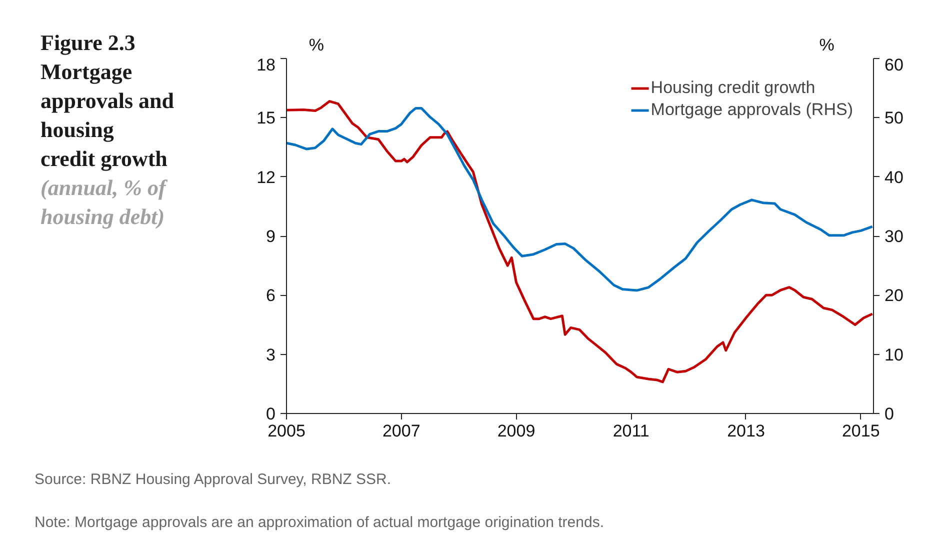 This screenshot has width=928, height=542. Describe the element at coordinates (316, 45) in the screenshot. I see `y-axis-title: %` at that location.